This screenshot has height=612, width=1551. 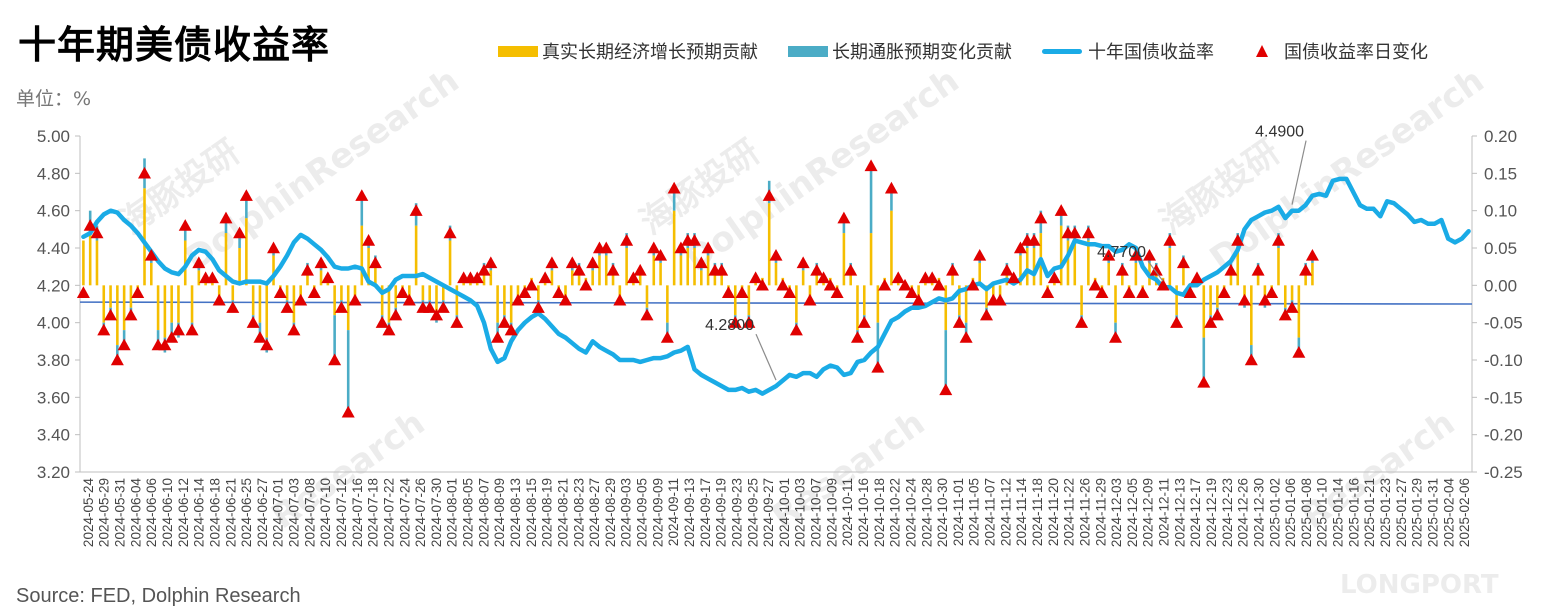 I want to click on x-tick-label: 2025-01-14, so click(x=1338, y=513).